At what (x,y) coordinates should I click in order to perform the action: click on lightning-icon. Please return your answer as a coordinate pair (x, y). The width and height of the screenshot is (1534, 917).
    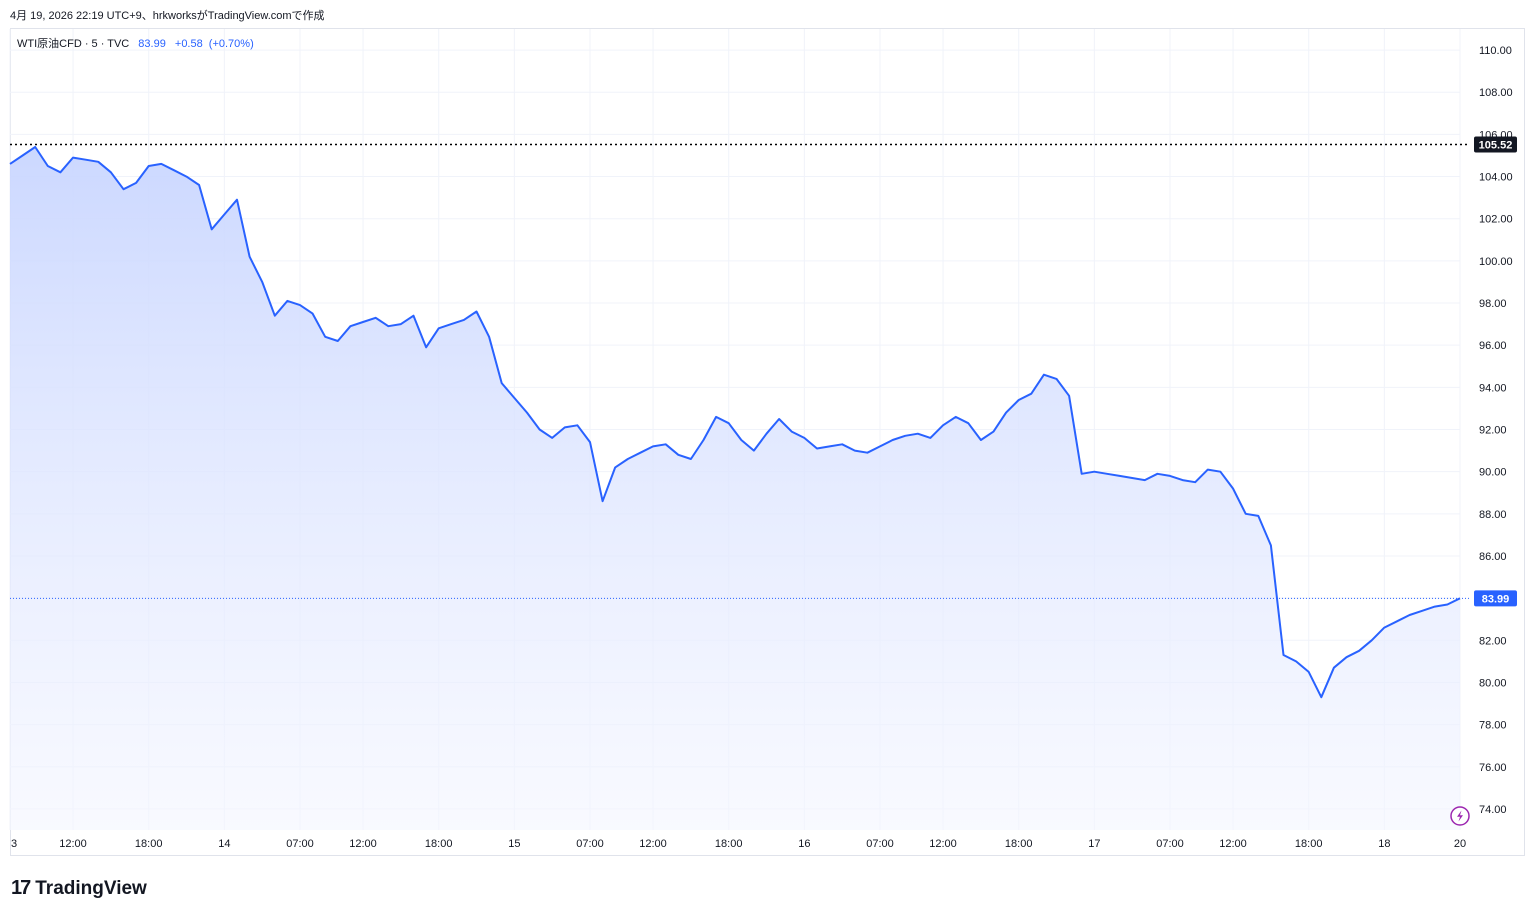
    Looking at the image, I should click on (1460, 816).